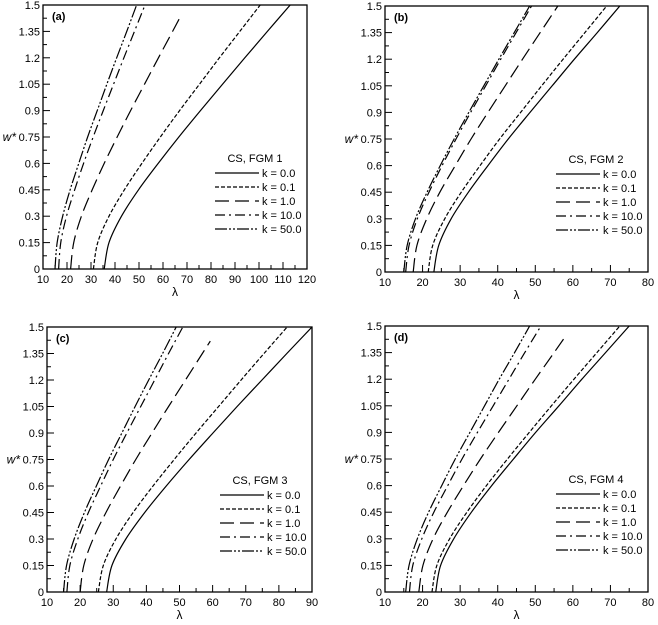 The height and width of the screenshot is (625, 658). Describe the element at coordinates (259, 280) in the screenshot. I see `x-tick-label: 100` at that location.